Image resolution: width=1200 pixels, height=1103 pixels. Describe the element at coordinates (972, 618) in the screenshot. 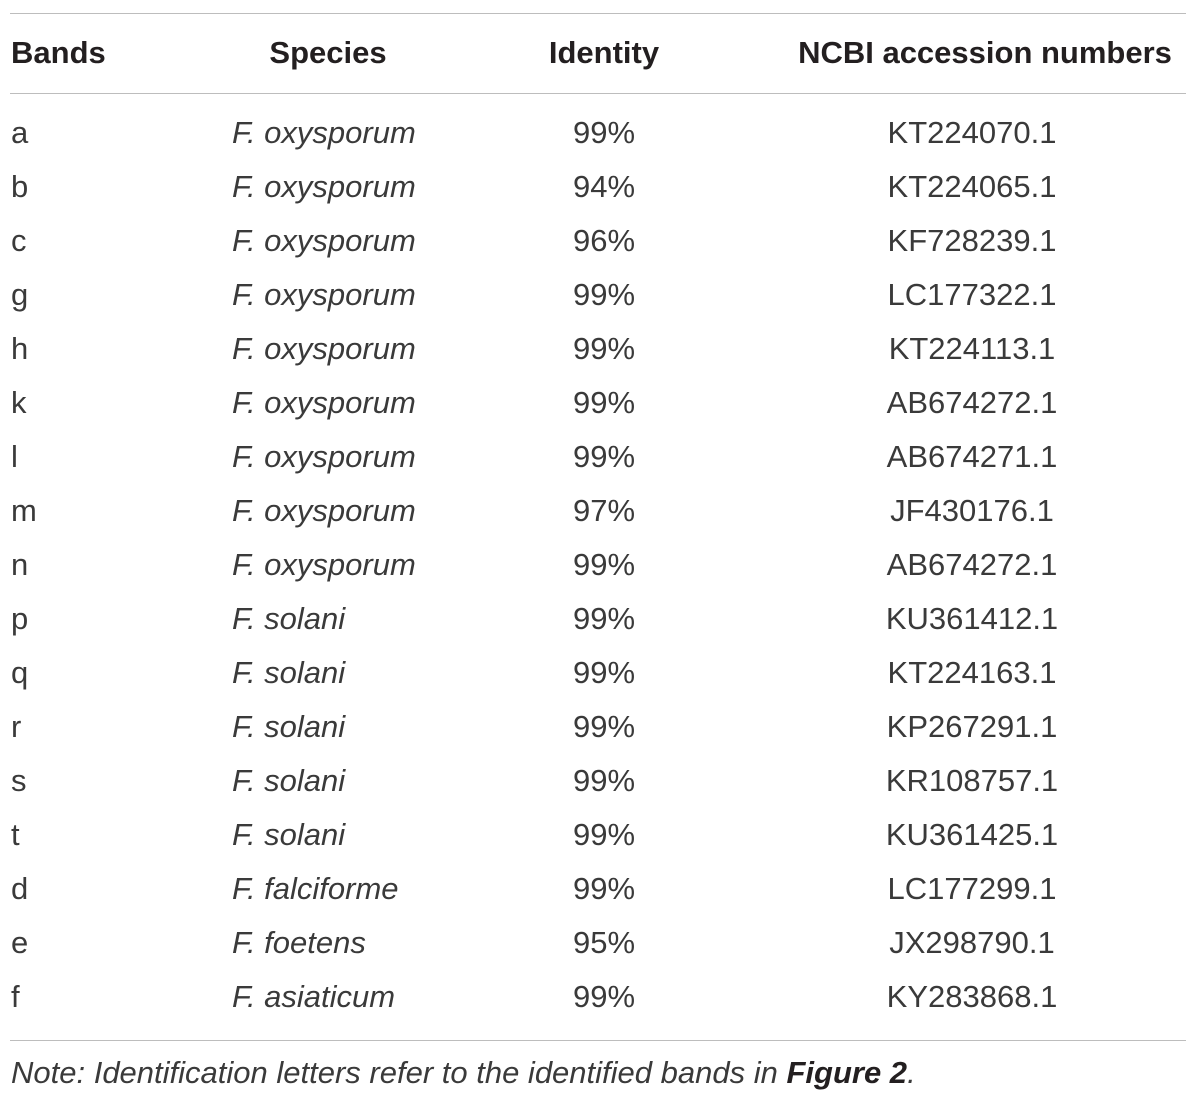

I see `accession-cell: KU361412.1` at that location.